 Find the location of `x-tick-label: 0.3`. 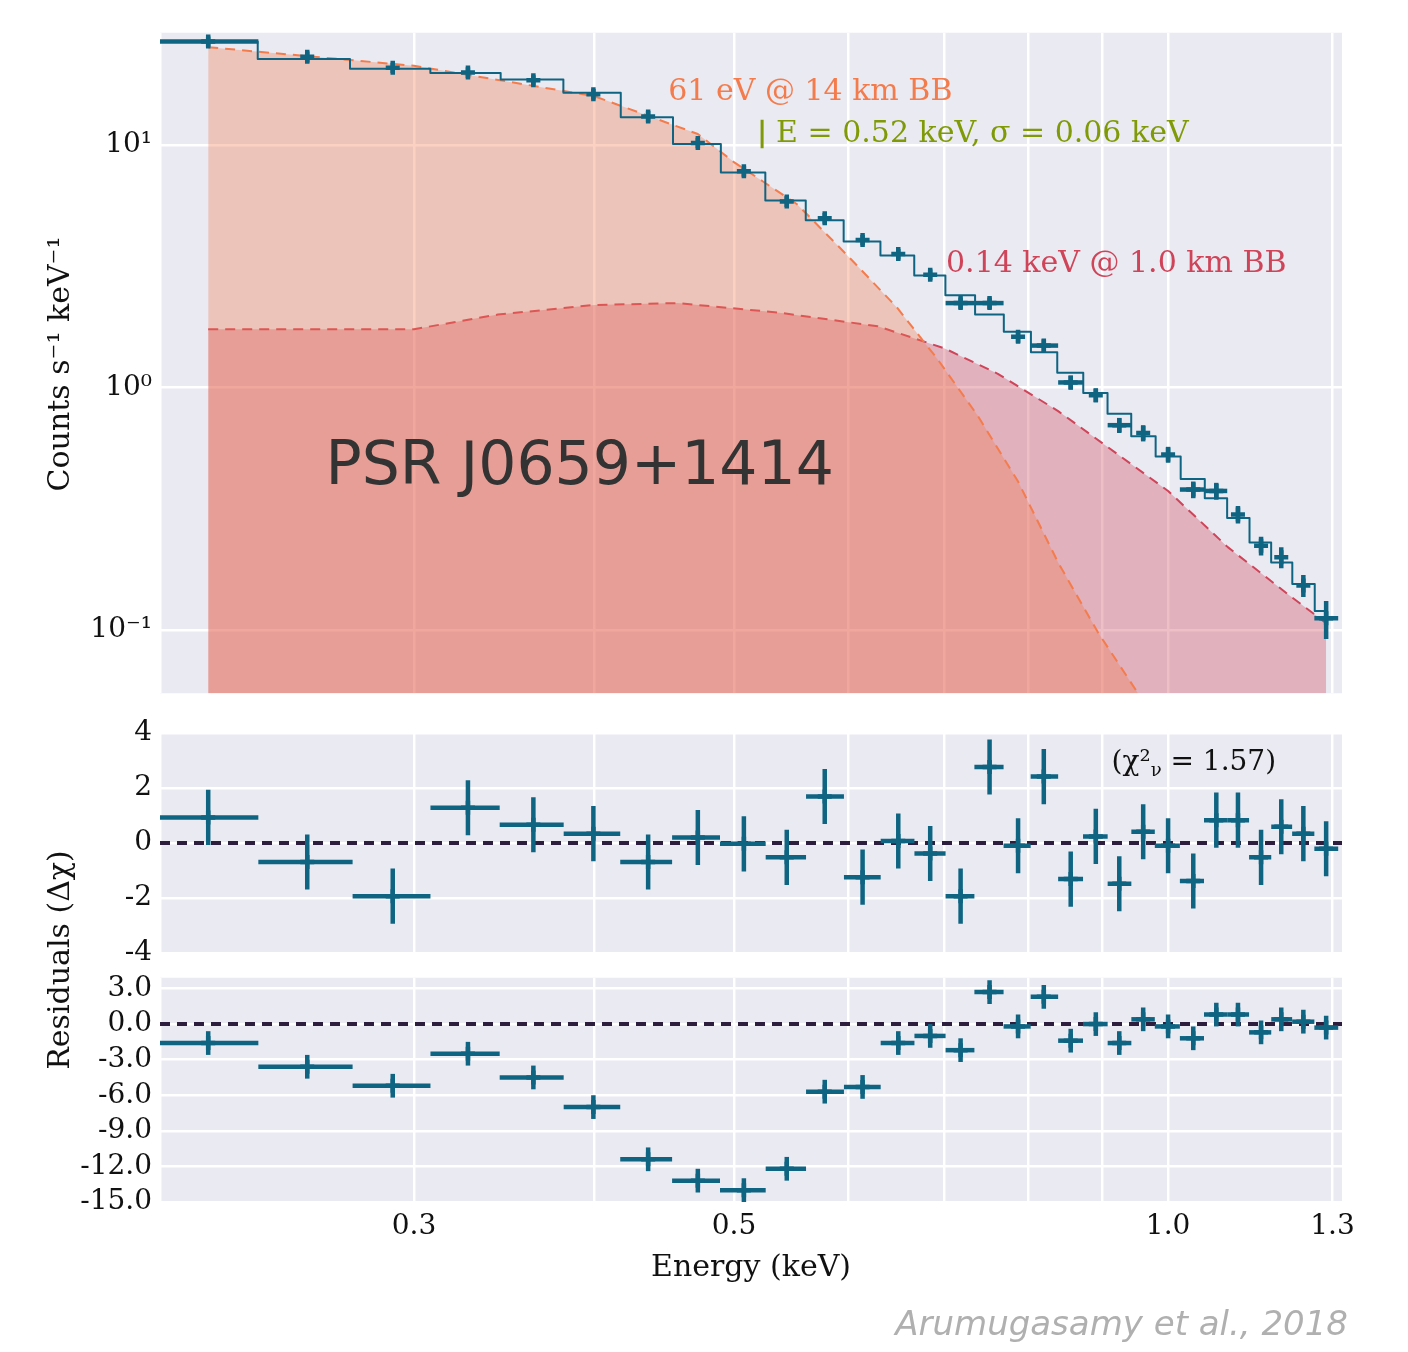

x-tick-label: 0.3 is located at coordinates (414, 1225).